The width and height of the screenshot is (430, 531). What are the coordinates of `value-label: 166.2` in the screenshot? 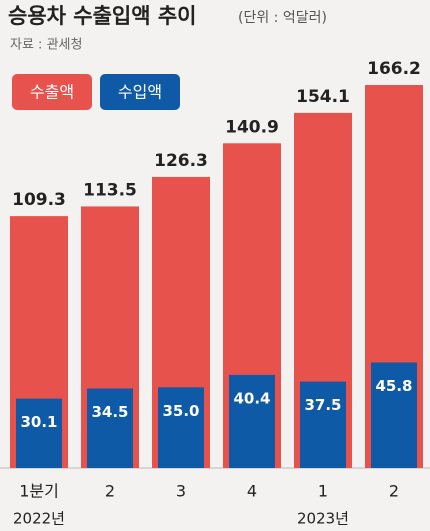 It's located at (394, 69).